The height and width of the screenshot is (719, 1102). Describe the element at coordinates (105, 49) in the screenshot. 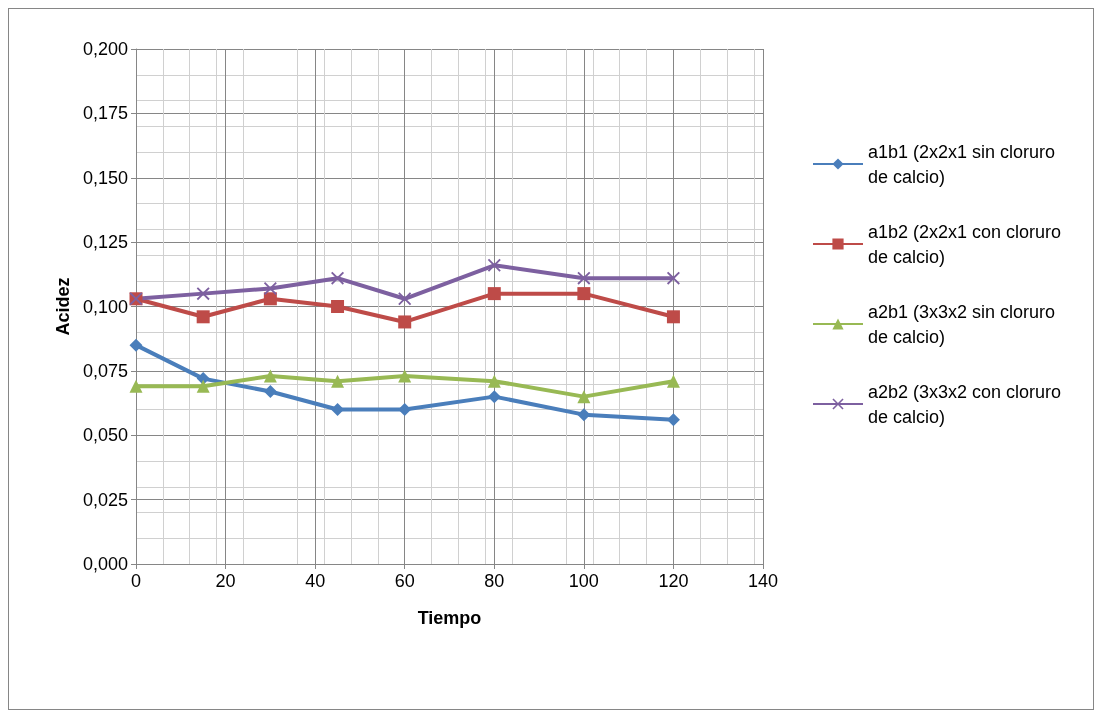

I see `y-tick-label: 0,200` at that location.